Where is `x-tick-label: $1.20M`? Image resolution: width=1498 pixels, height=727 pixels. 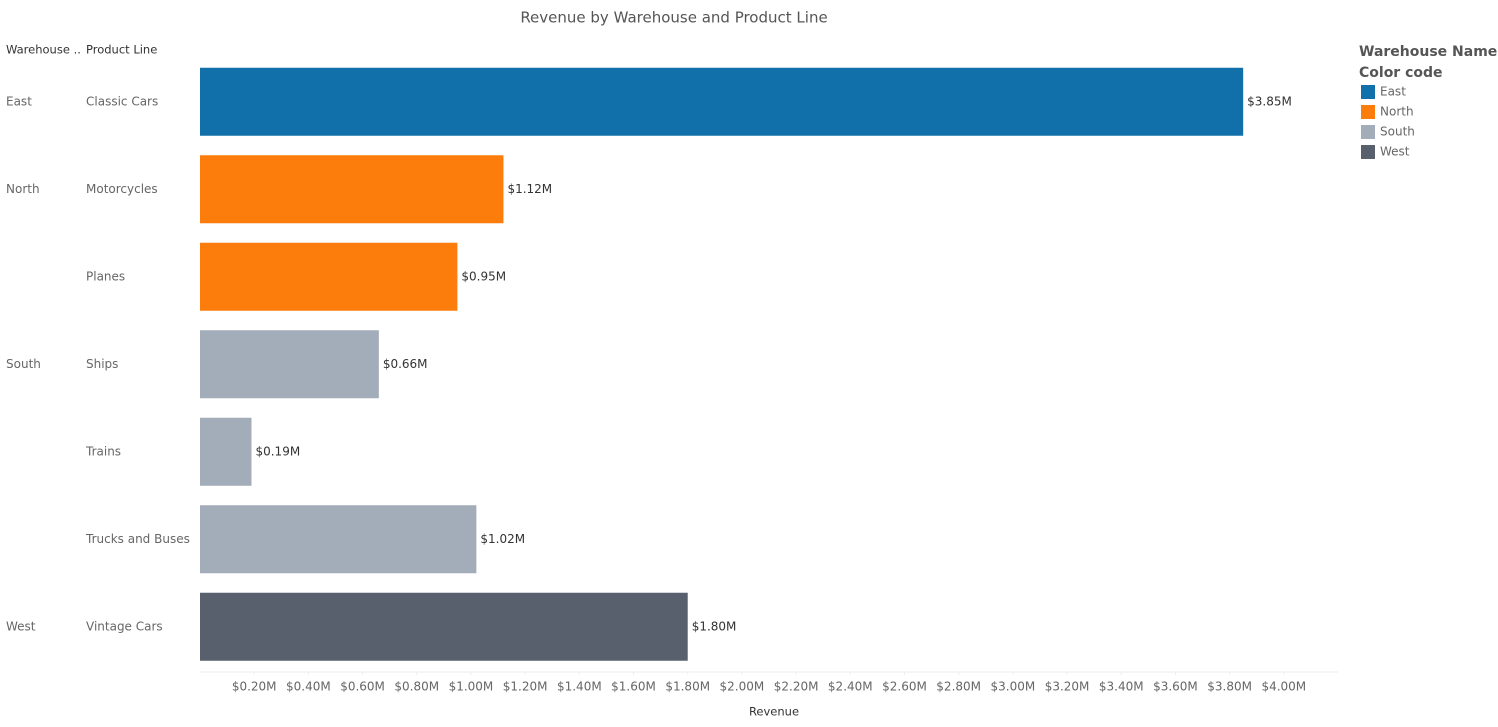
x-tick-label: $1.20M is located at coordinates (525, 687).